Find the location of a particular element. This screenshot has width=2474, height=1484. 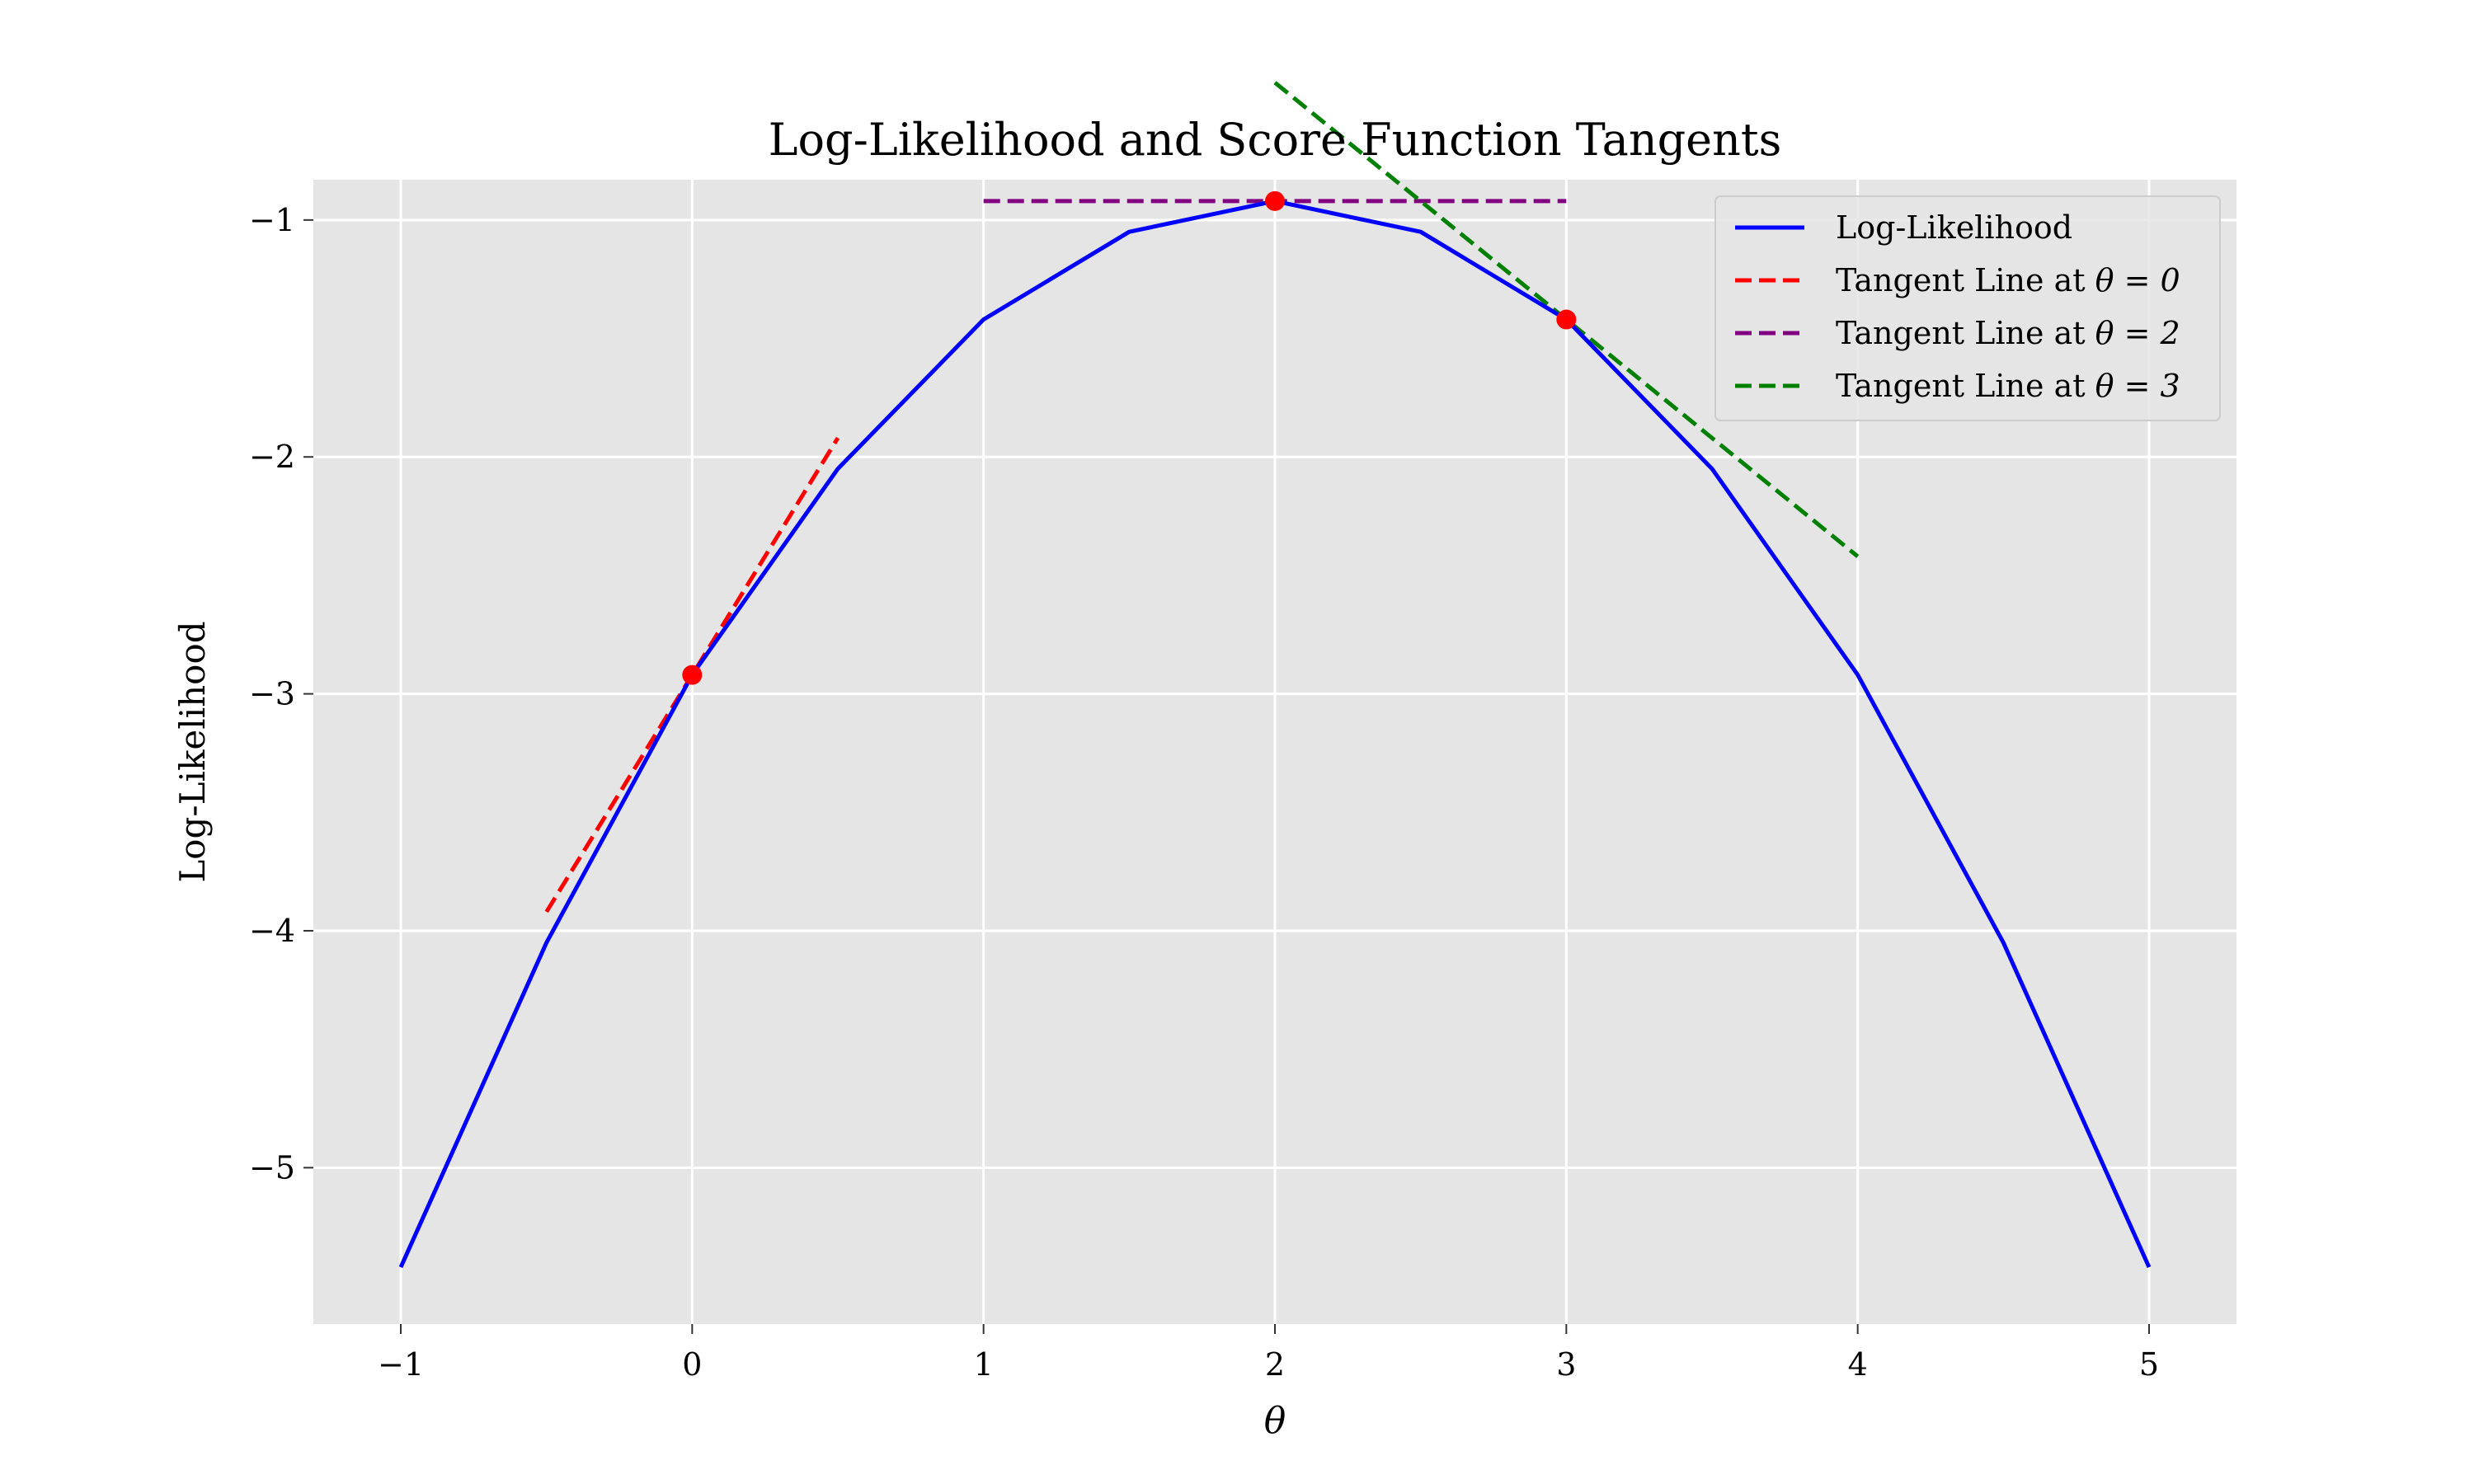

x-axis-label: θ is located at coordinates (1275, 1421).